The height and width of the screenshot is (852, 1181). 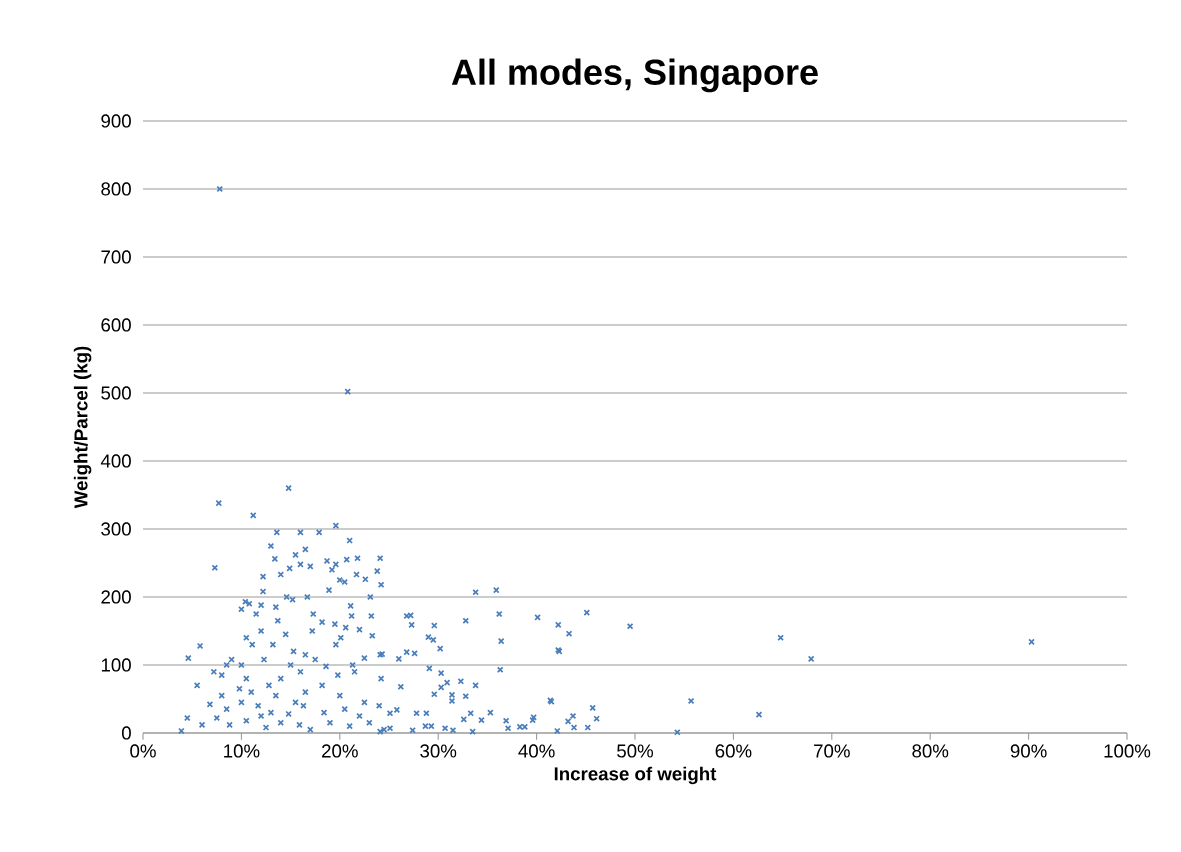 What do you see at coordinates (340, 751) in the screenshot?
I see `x-tick-label: 20%` at bounding box center [340, 751].